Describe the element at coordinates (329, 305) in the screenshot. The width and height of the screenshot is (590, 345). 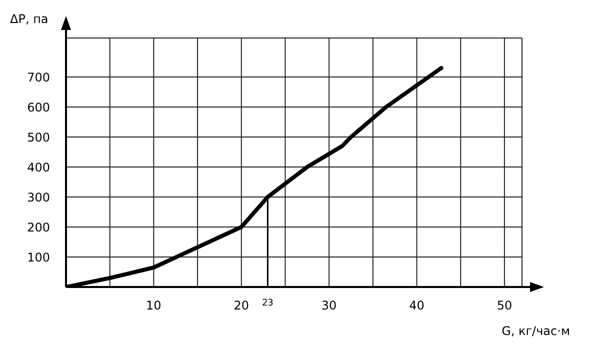
I see `x-tick-label: 30` at that location.